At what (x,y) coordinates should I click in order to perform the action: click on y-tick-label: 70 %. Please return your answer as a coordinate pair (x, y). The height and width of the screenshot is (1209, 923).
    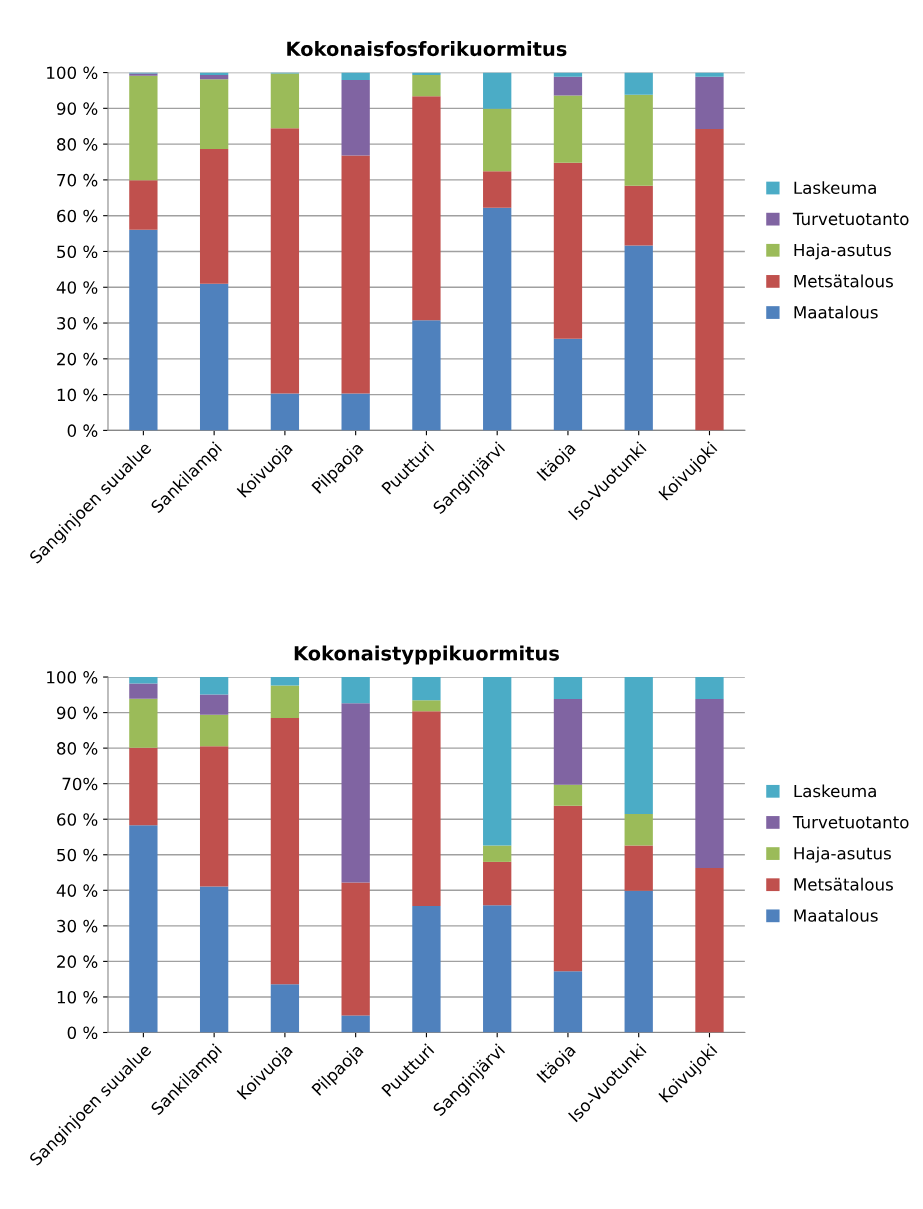
    Looking at the image, I should click on (77, 180).